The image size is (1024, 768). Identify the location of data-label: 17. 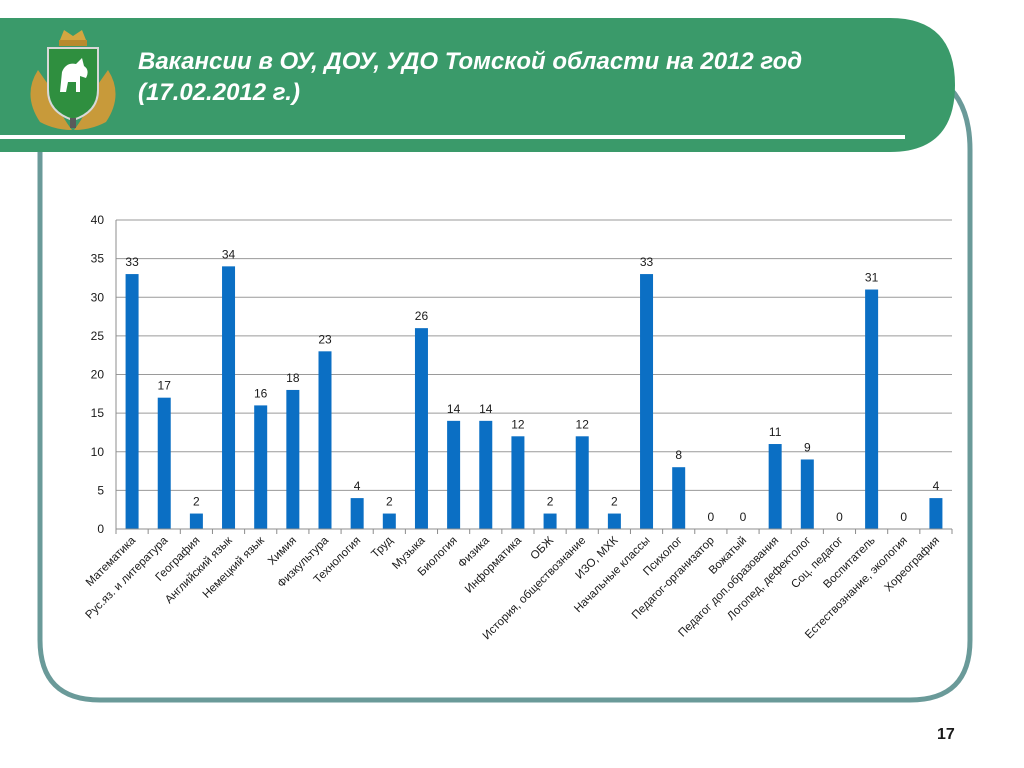
(165, 386).